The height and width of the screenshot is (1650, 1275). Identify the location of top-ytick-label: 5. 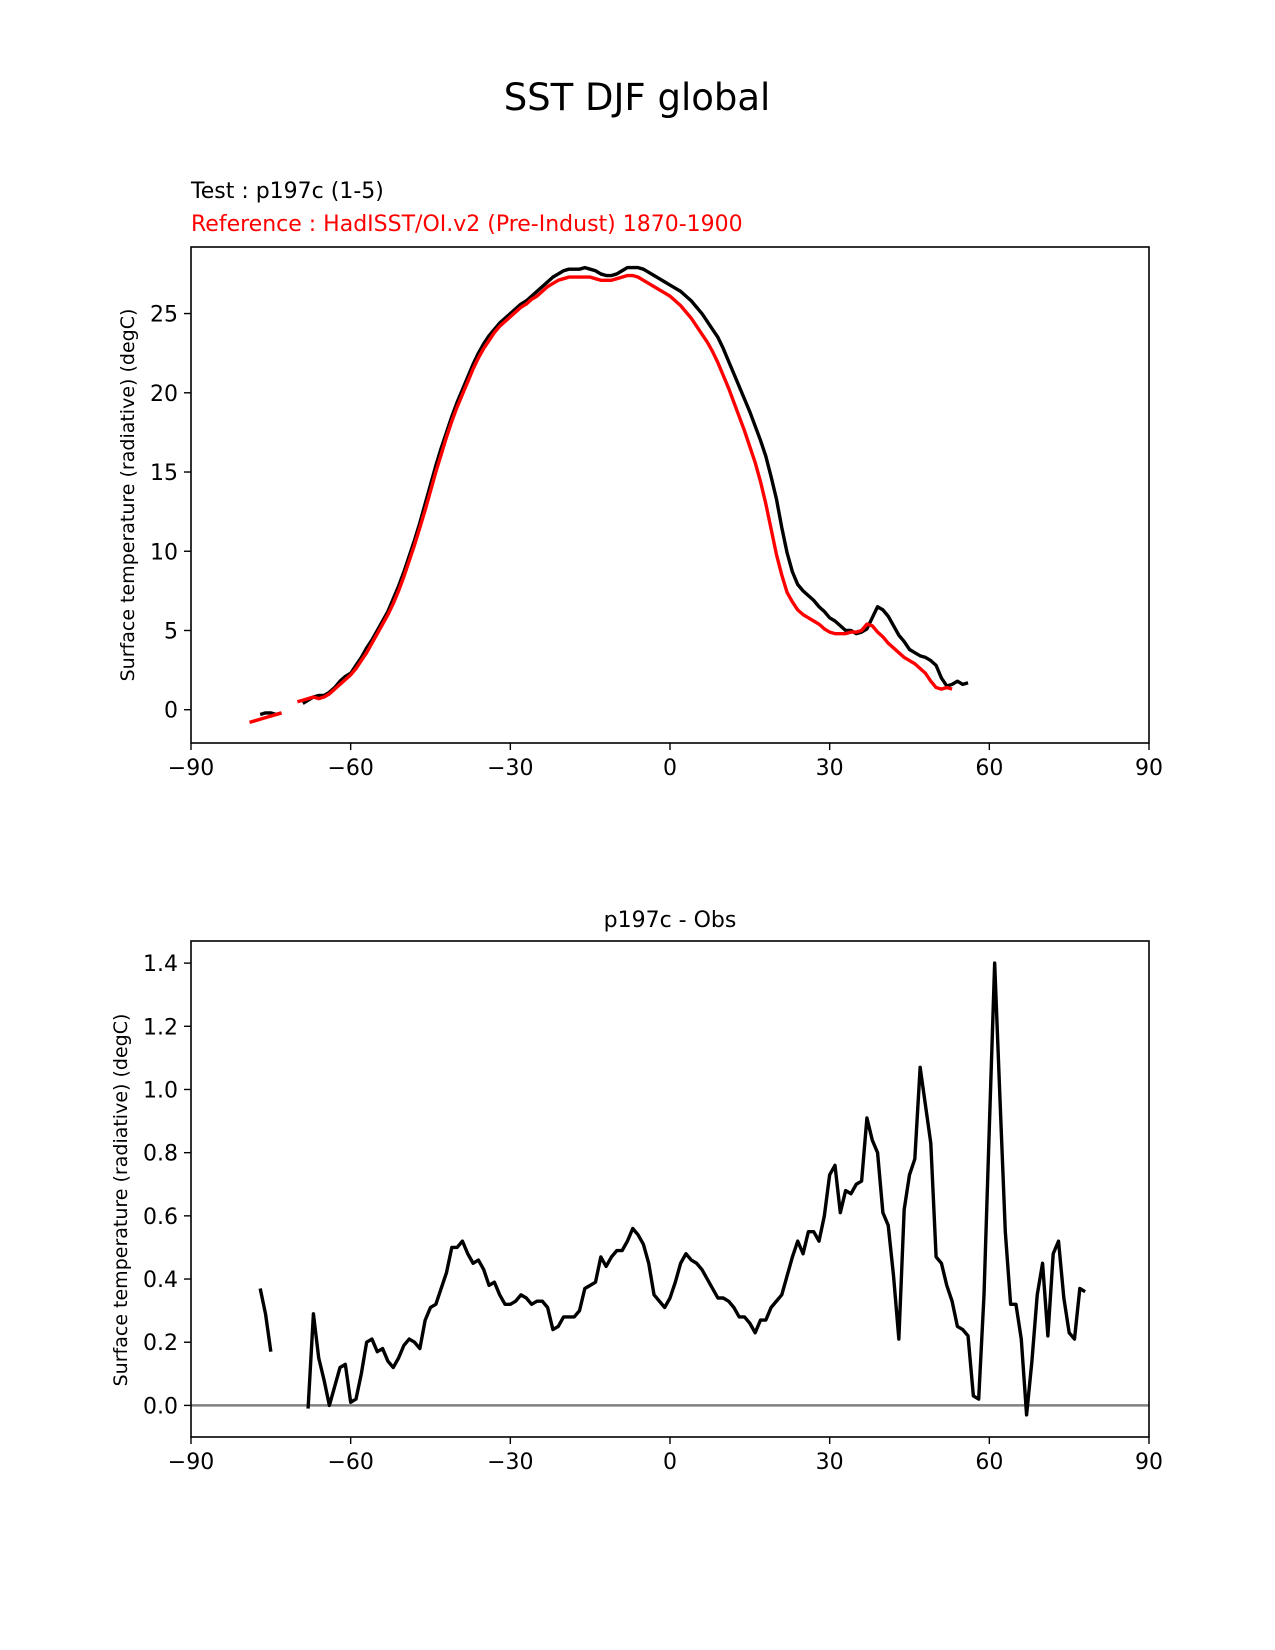
(171, 631).